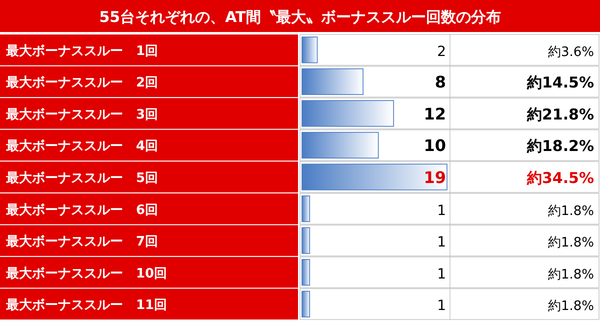 This screenshot has width=600, height=322. What do you see at coordinates (560, 83) in the screenshot?
I see `text: 約14.5%` at bounding box center [560, 83].